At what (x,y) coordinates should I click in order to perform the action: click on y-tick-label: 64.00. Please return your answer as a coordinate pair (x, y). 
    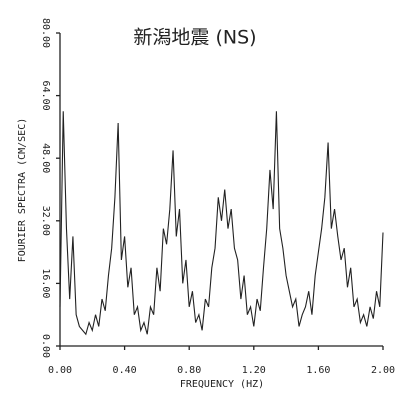
    Looking at the image, I should click on (45, 96).